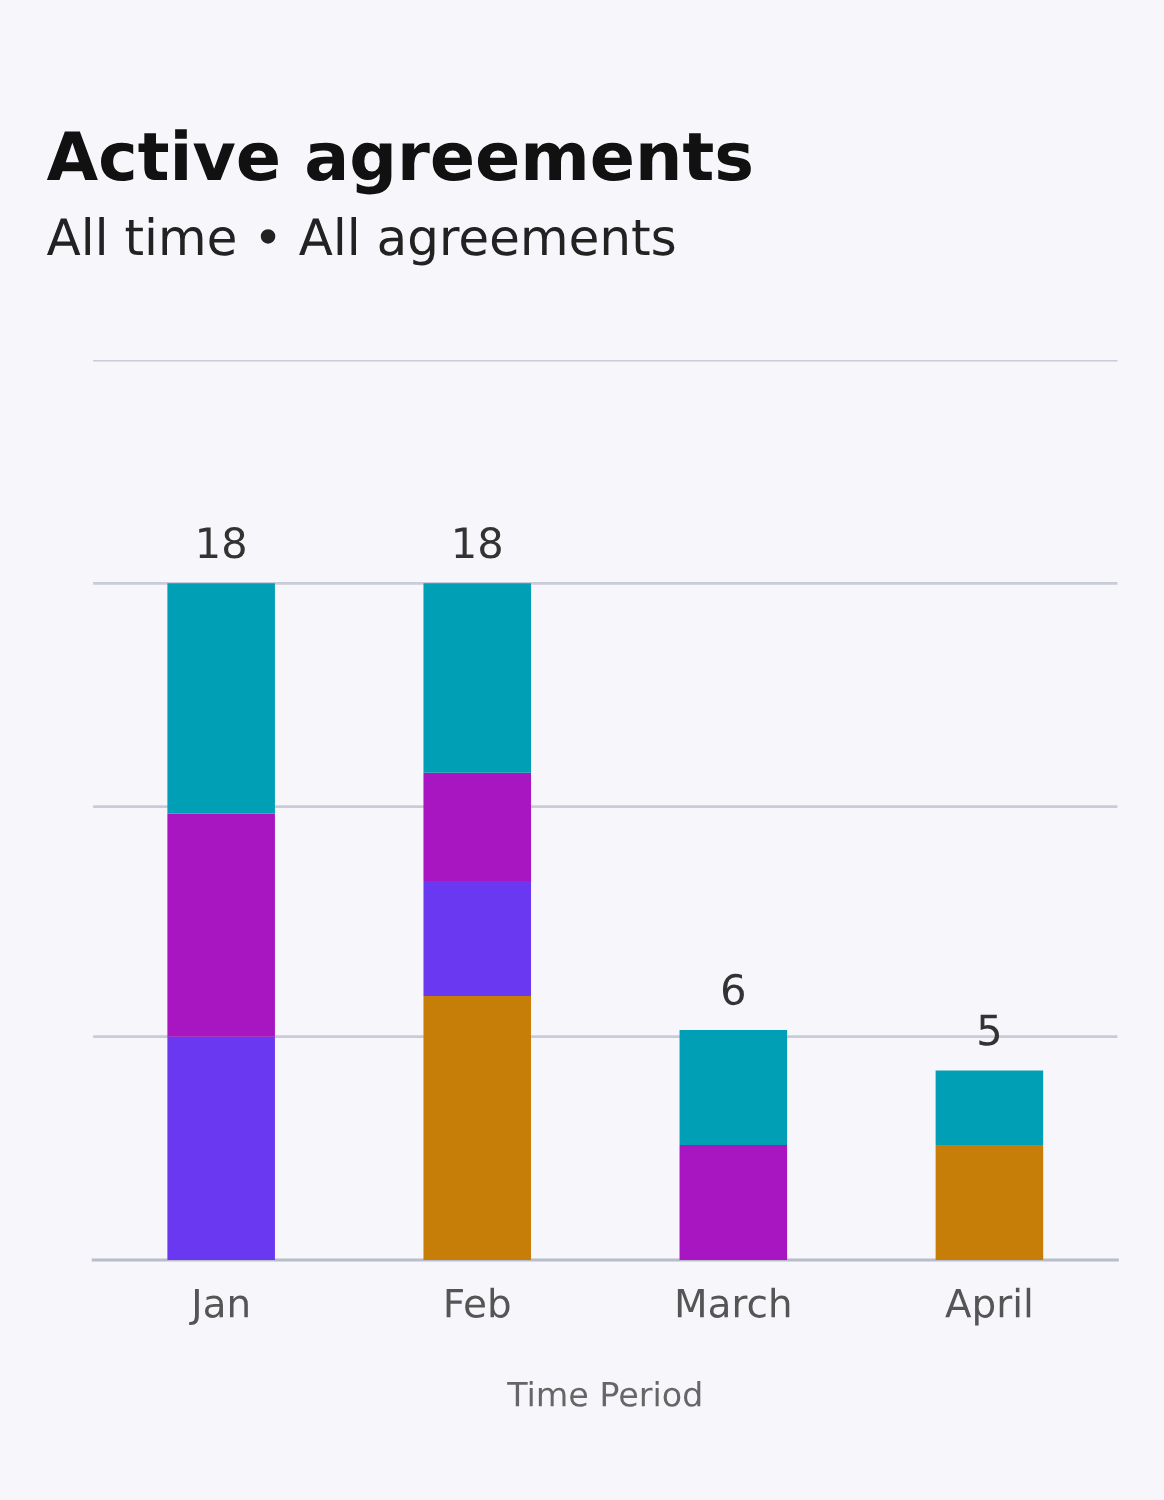  What do you see at coordinates (398, 162) in the screenshot?
I see `chart-title: Active agreements` at bounding box center [398, 162].